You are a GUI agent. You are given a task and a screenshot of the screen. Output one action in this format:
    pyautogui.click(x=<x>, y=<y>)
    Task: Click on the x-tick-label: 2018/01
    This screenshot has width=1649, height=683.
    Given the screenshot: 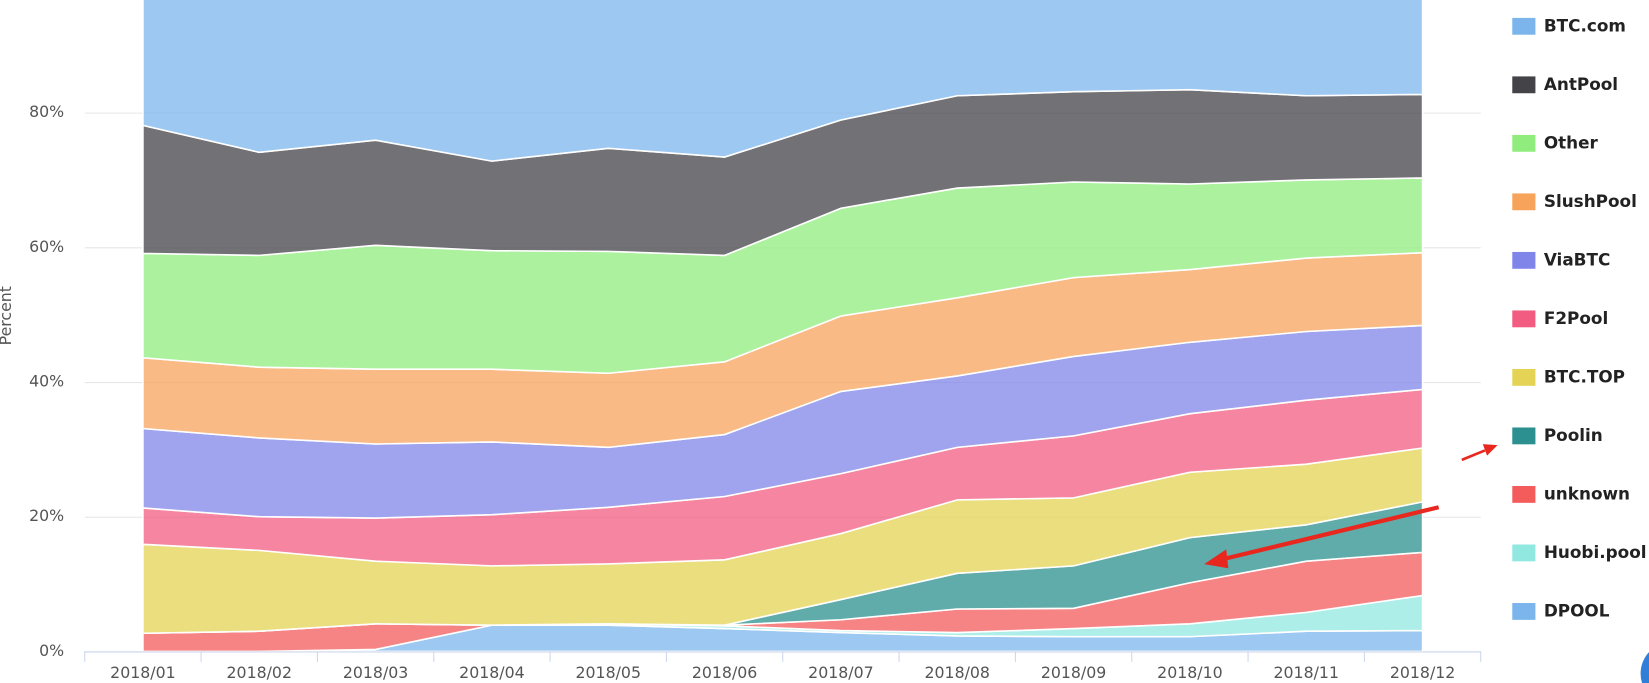 What is the action you would take?
    pyautogui.click(x=142, y=672)
    